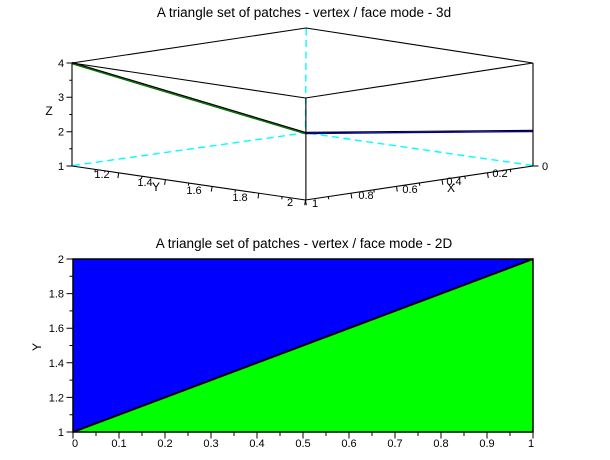 The image size is (610, 460). I want to click on x-tick-label: 0.4, so click(453, 182).